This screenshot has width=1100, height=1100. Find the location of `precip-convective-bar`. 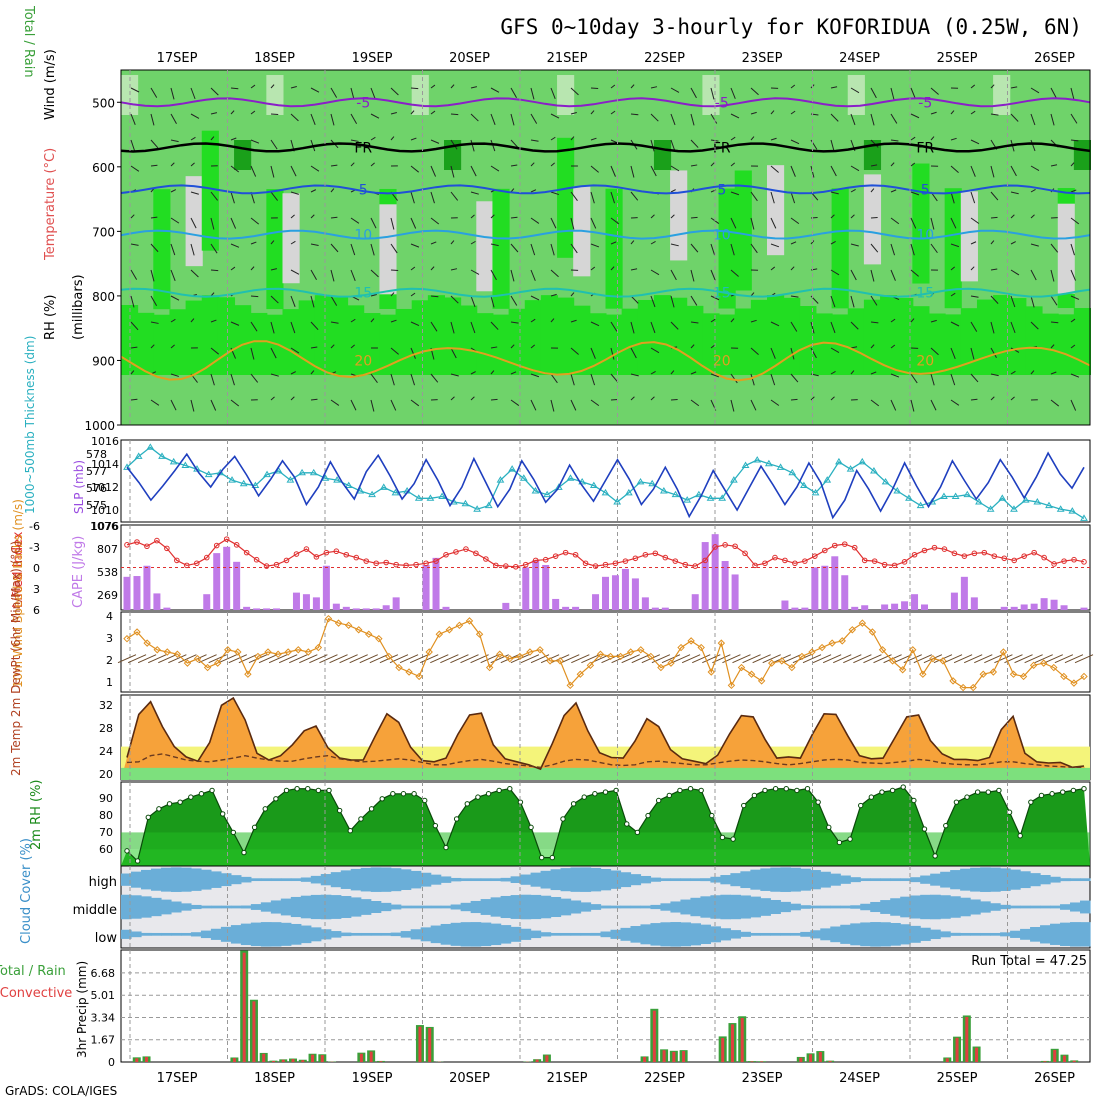

precip-convective-bar is located at coordinates (147, 1059).